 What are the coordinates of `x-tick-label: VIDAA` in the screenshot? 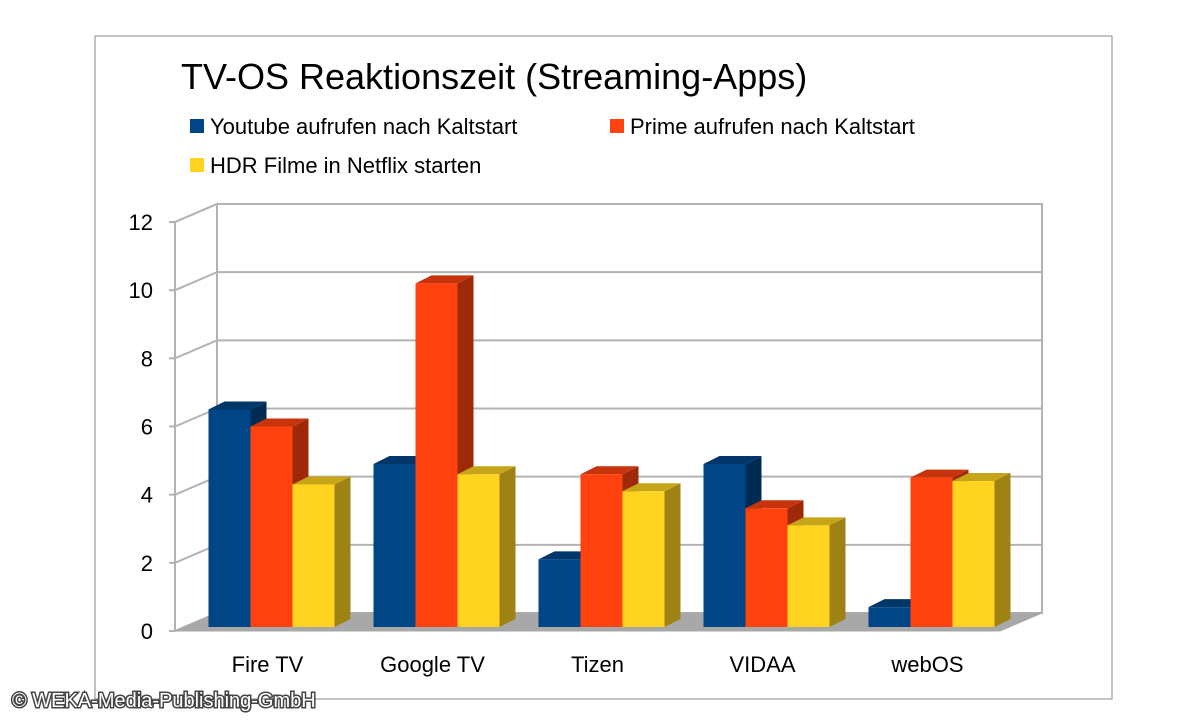 It's located at (762, 664).